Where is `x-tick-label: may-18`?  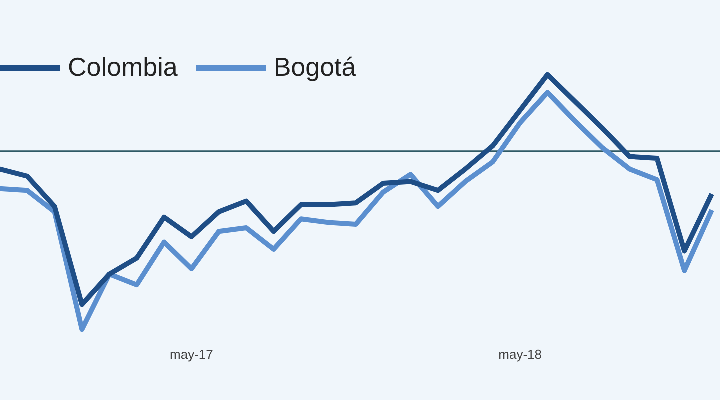
x-tick-label: may-18 is located at coordinates (520, 354).